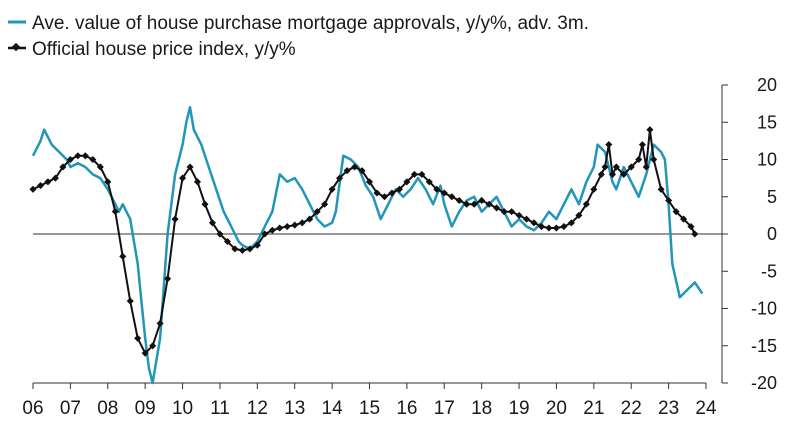  Describe the element at coordinates (220, 408) in the screenshot. I see `x-tick-label: 11` at that location.